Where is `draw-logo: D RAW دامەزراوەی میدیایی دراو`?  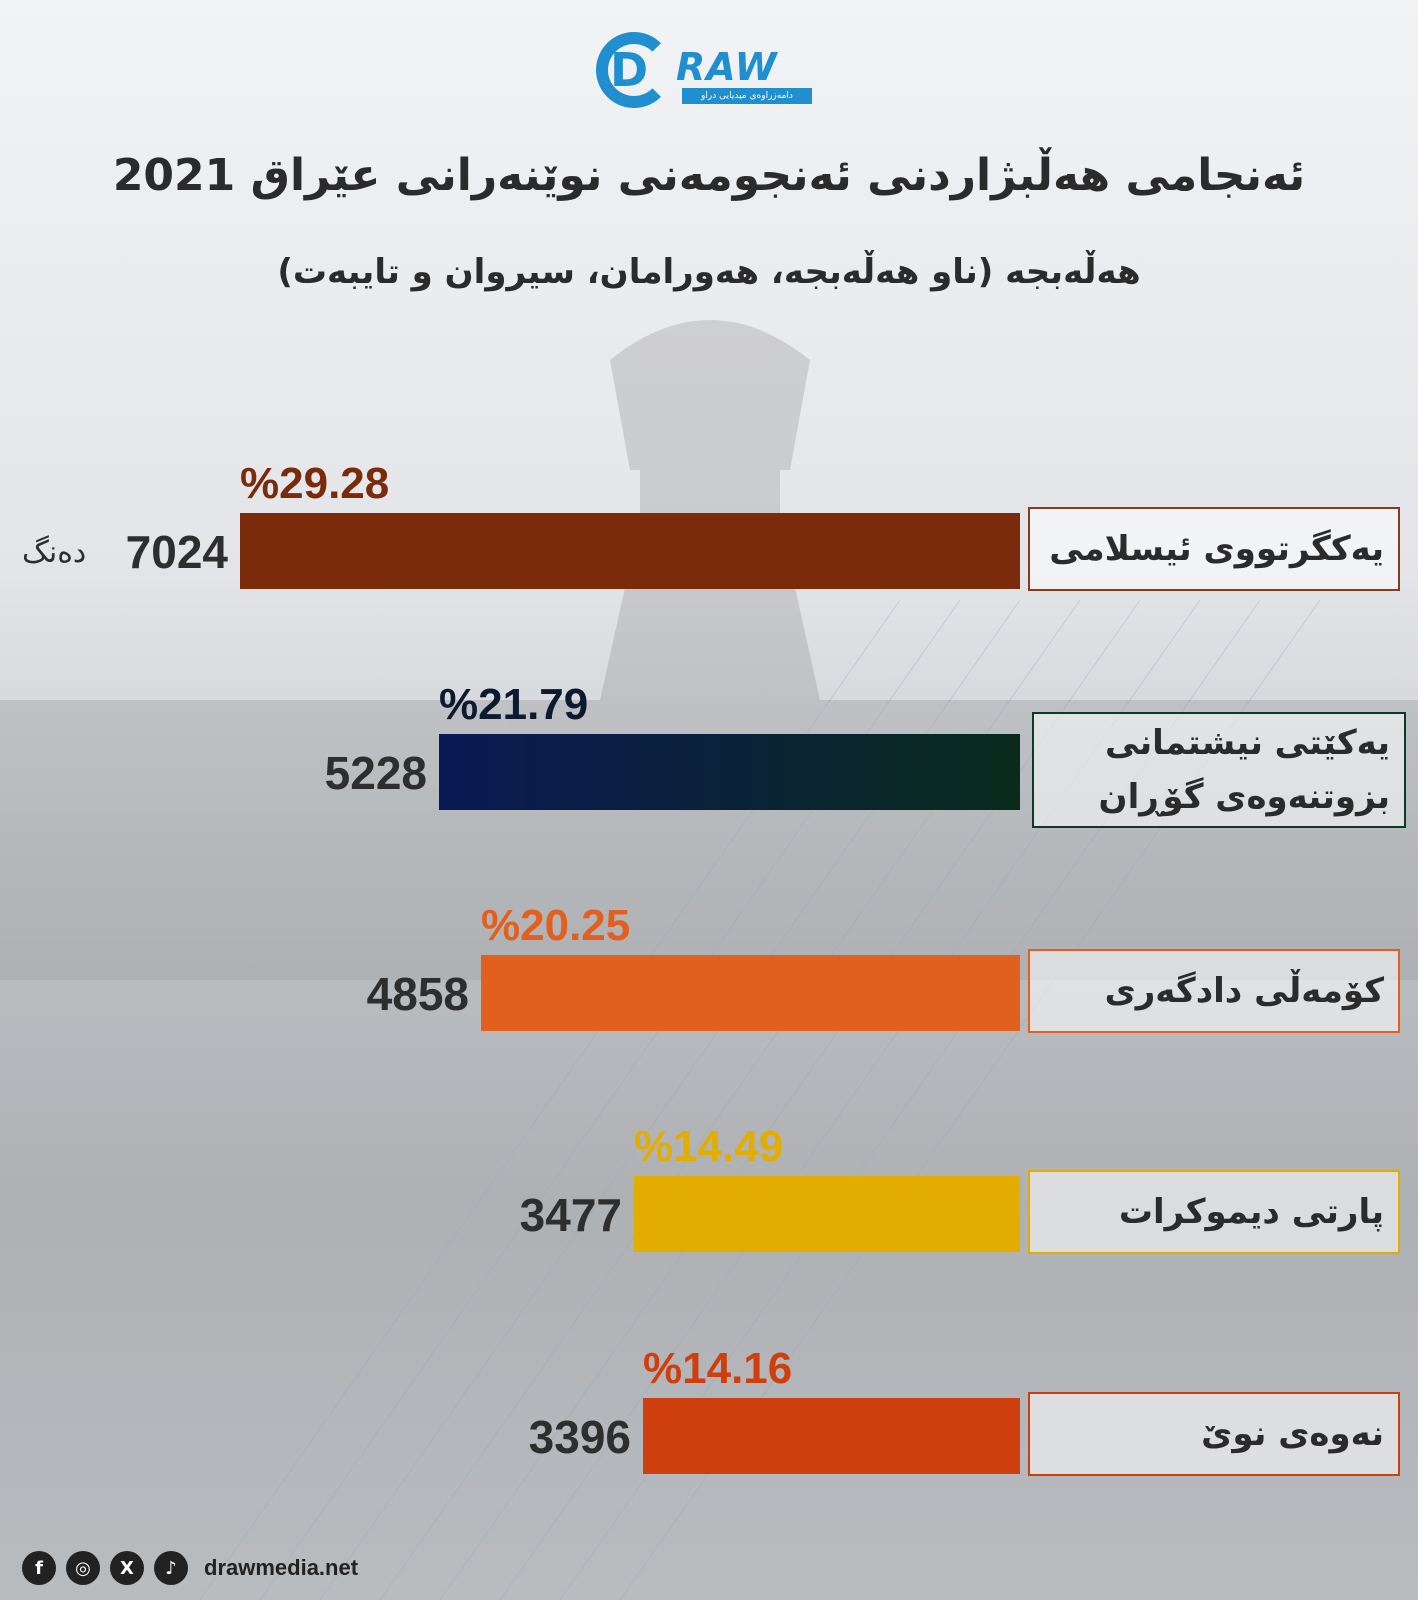
draw-logo: D RAW دامەزراوەی میدیایی دراو is located at coordinates (711, 75).